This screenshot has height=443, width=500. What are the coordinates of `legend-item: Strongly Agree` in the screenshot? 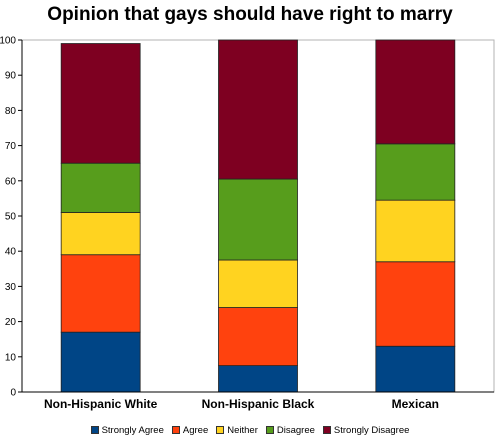 It's located at (127, 430).